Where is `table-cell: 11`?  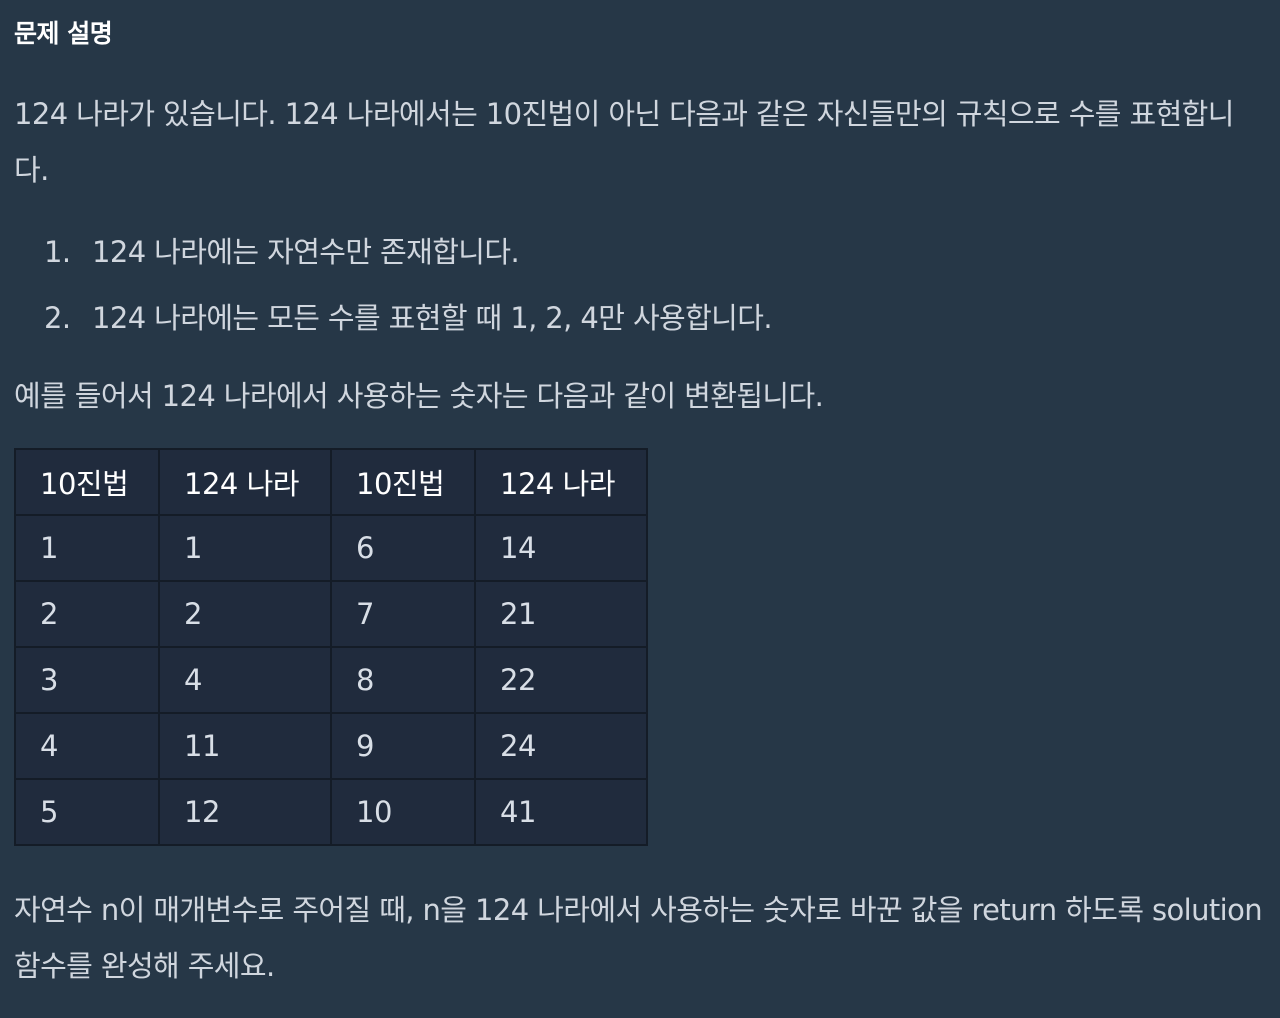
table-cell: 11 is located at coordinates (245, 746).